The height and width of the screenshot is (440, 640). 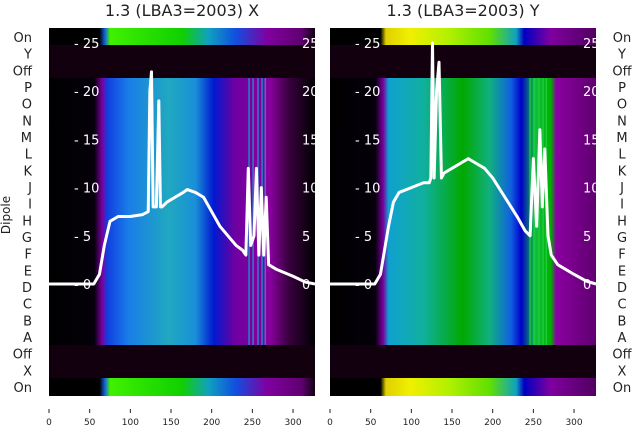 What do you see at coordinates (182, 10) in the screenshot?
I see `plot-title: 1.3 (LBA3=2003) X` at bounding box center [182, 10].